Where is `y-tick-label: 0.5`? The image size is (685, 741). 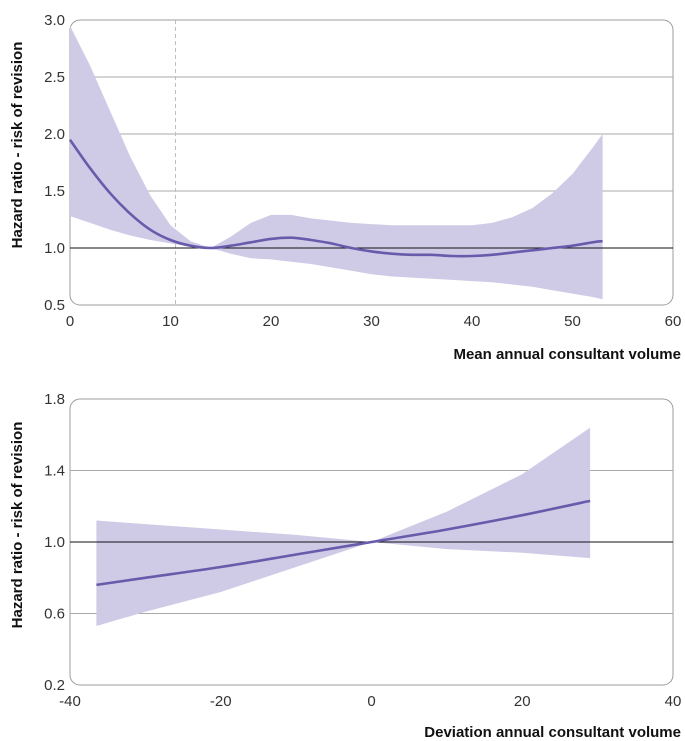
y-tick-label: 0.5 is located at coordinates (54, 305).